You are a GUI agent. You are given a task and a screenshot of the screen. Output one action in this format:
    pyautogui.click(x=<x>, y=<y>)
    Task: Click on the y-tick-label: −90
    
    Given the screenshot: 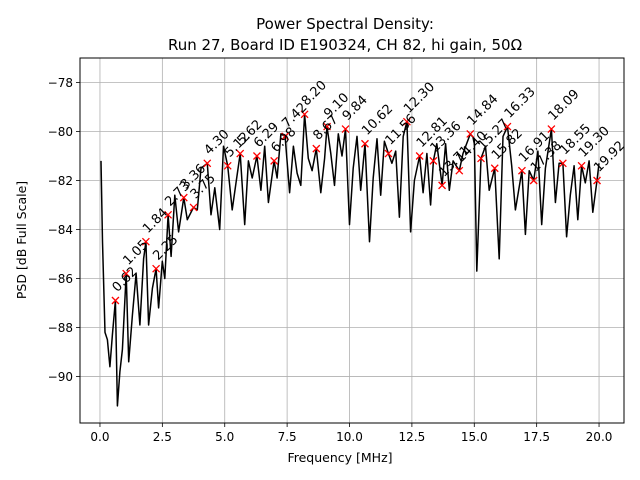 What is the action you would take?
    pyautogui.click(x=60, y=377)
    